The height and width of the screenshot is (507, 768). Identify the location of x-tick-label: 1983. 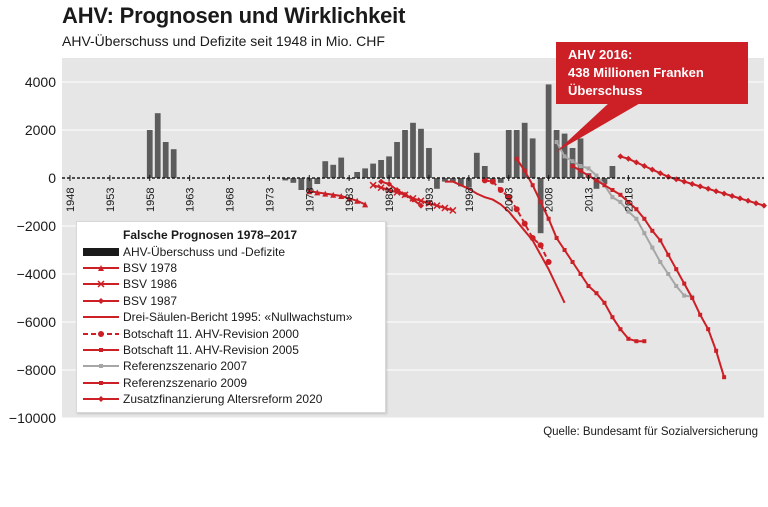
(350, 200).